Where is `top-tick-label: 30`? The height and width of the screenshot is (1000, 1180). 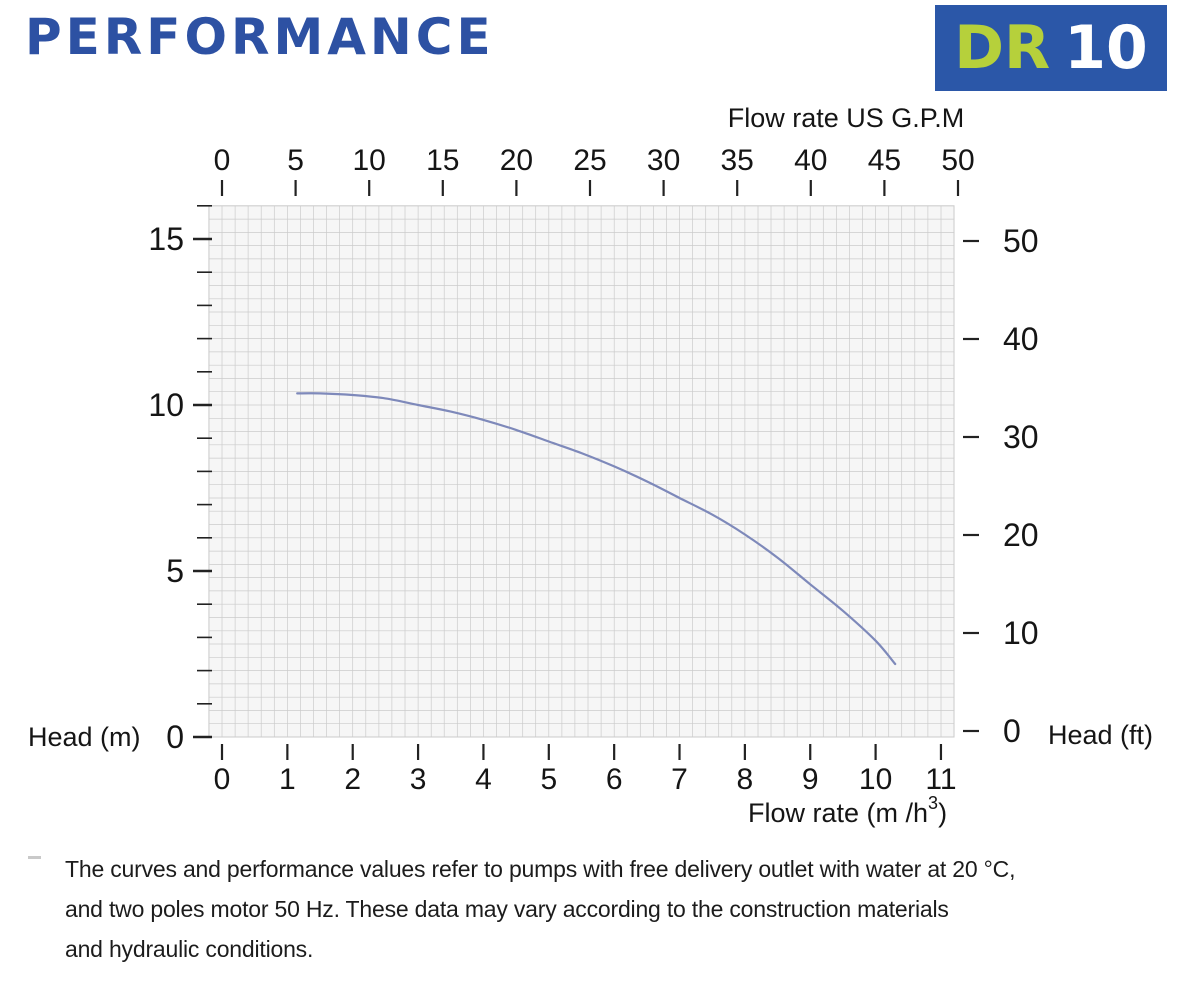
top-tick-label: 30 is located at coordinates (663, 160).